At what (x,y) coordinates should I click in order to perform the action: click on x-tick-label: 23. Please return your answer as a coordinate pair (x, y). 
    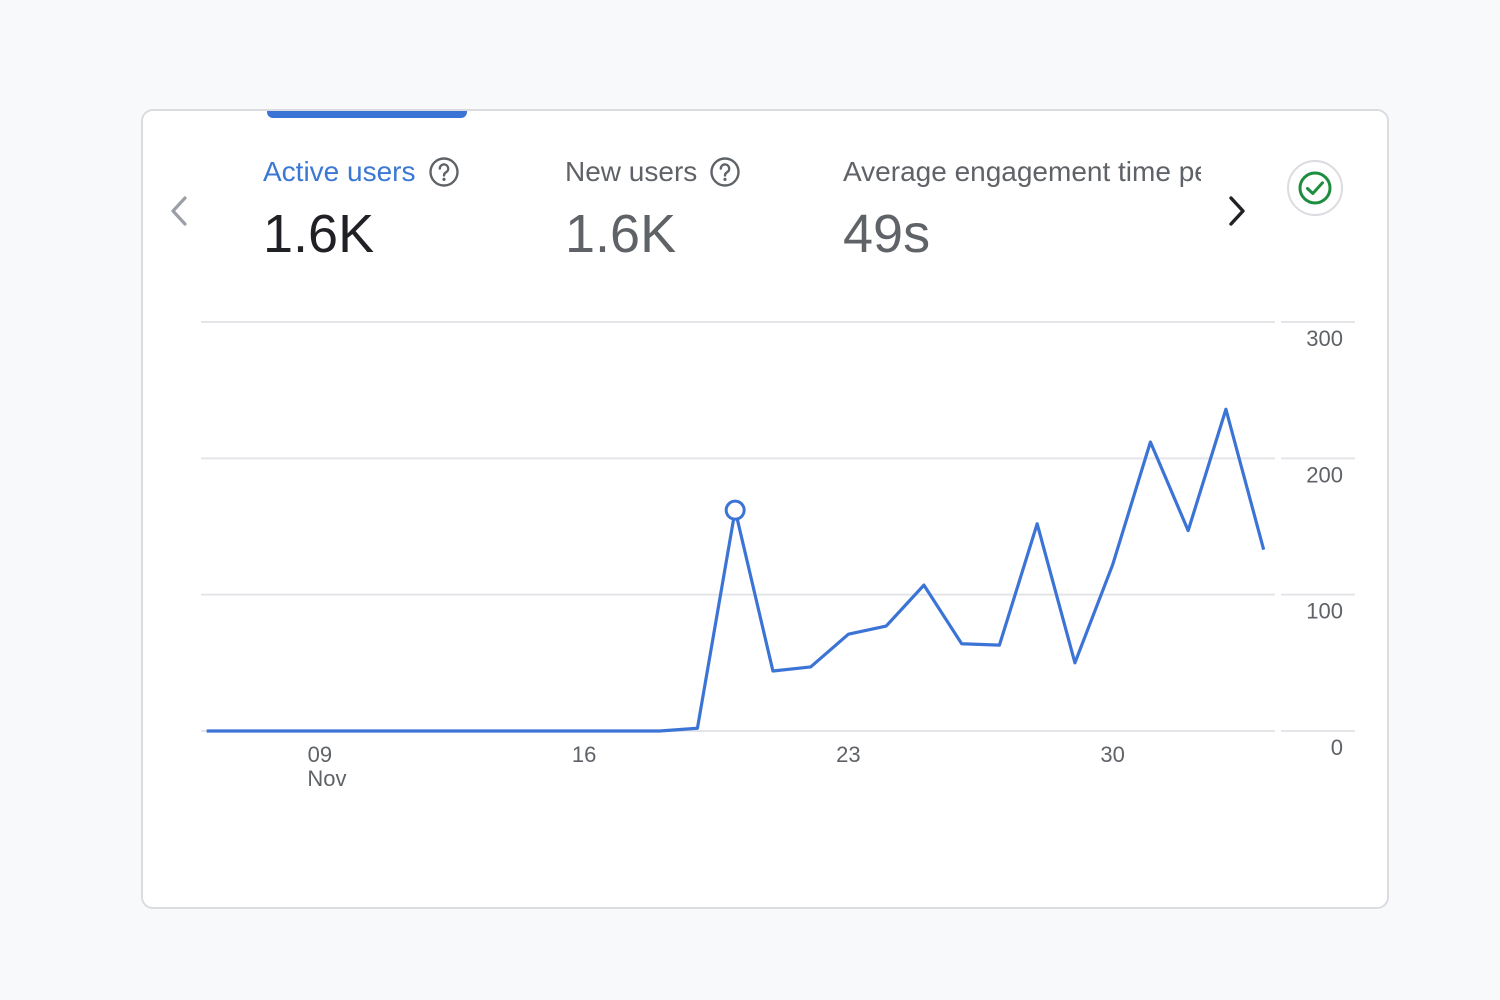
    Looking at the image, I should click on (848, 754).